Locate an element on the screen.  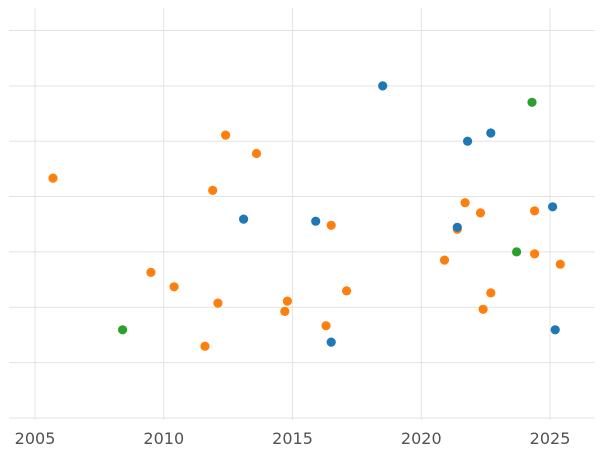
x-tick-label: 2020 is located at coordinates (421, 438).